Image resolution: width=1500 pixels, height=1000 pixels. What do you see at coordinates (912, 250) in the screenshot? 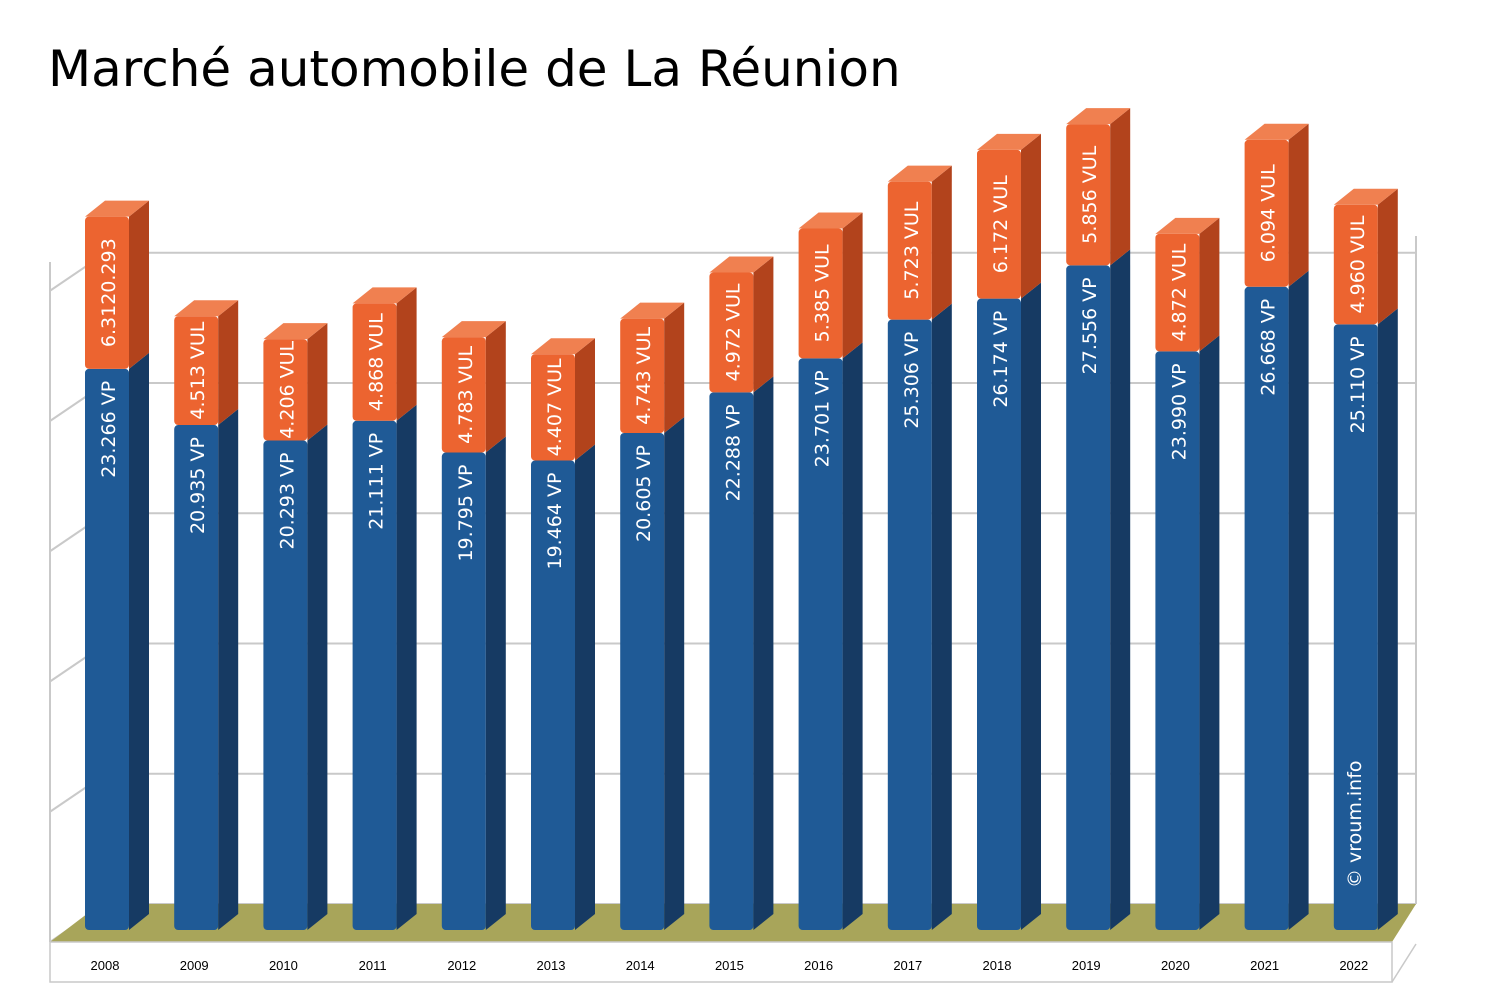
I see `vul-data-label: 5.723 VUL` at bounding box center [912, 250].